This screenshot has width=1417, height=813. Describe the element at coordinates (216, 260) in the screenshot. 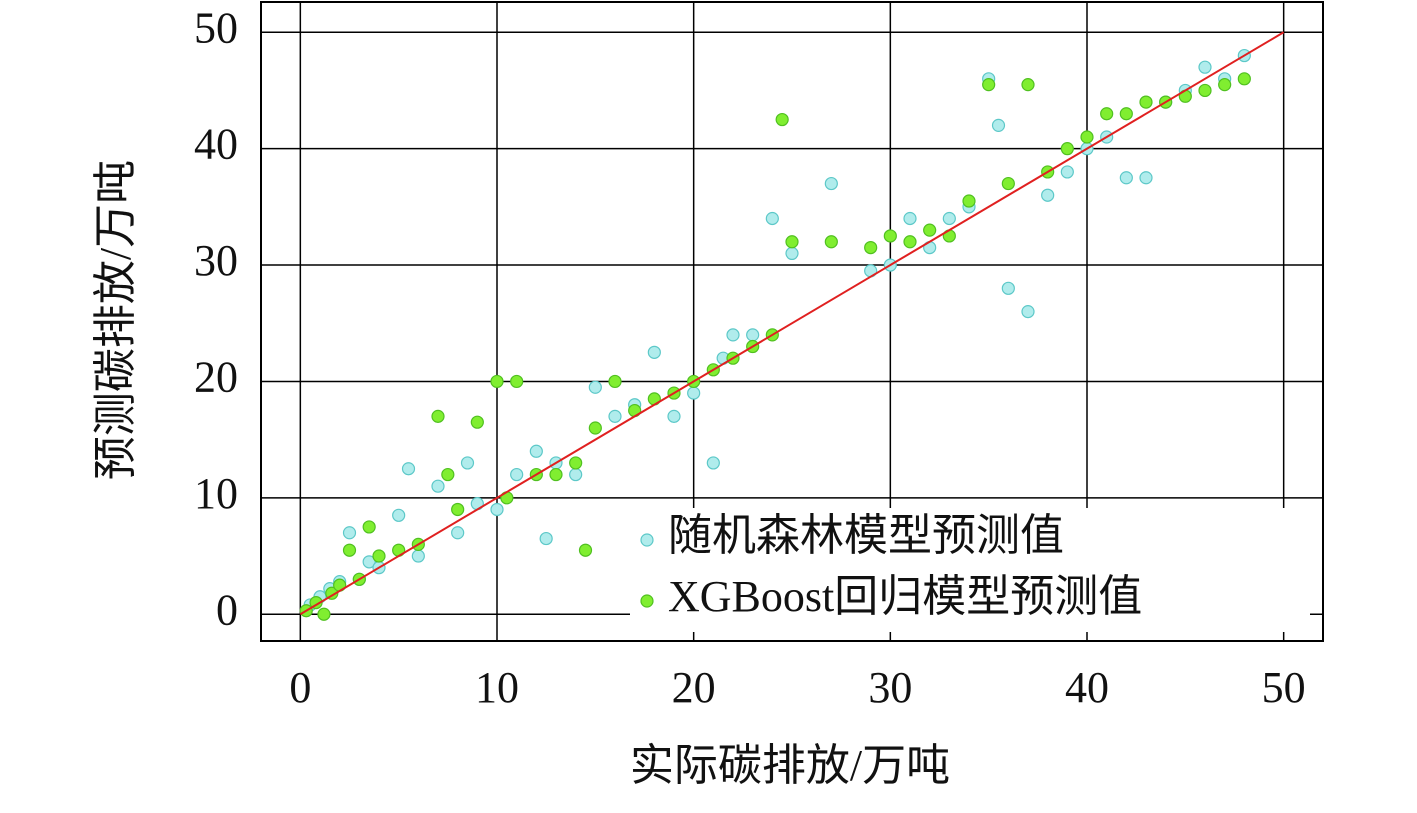

I see `y-tick-label: 30` at that location.